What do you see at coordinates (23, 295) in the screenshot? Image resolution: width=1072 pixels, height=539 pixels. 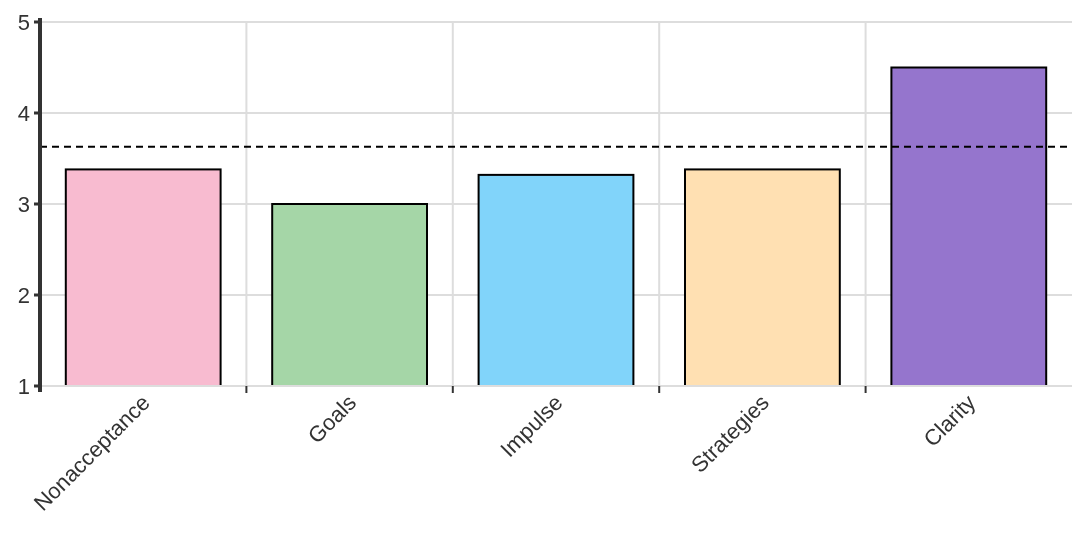 I see `y-tick-label: 2` at bounding box center [23, 295].